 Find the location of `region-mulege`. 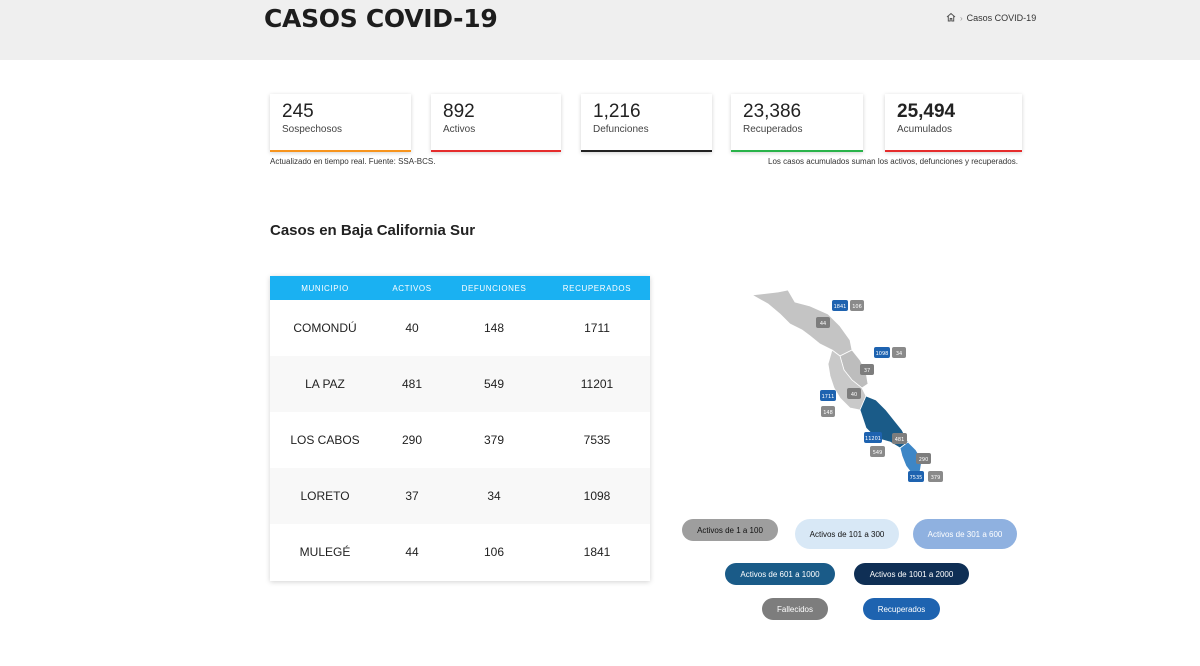

region-mulege is located at coordinates (801, 323).